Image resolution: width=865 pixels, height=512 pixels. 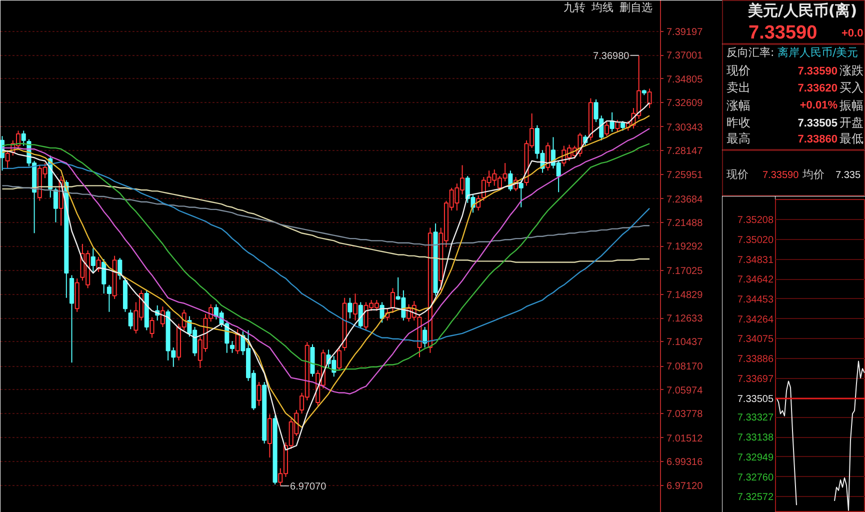 I want to click on y-tick-label: 7.34264, so click(x=755, y=320).